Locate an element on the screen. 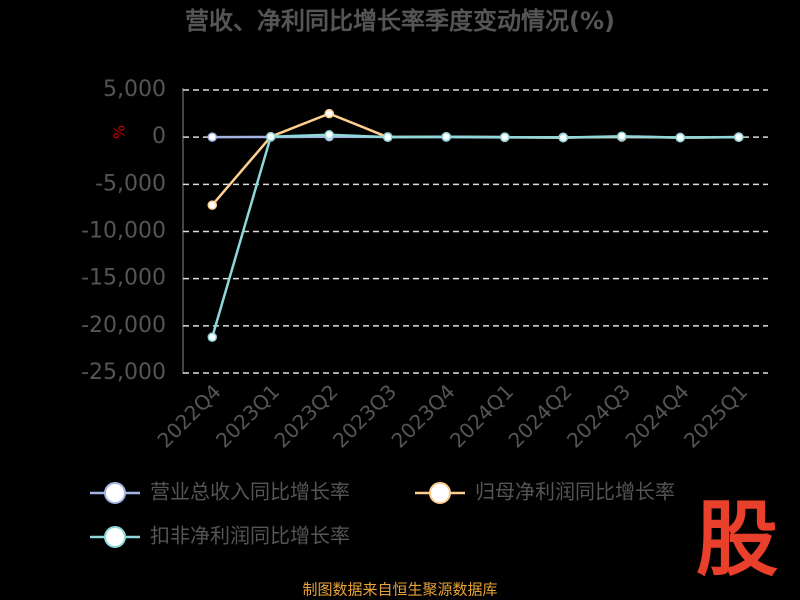  source-note: 制图数据来自恒生聚源数据库 is located at coordinates (399, 590).